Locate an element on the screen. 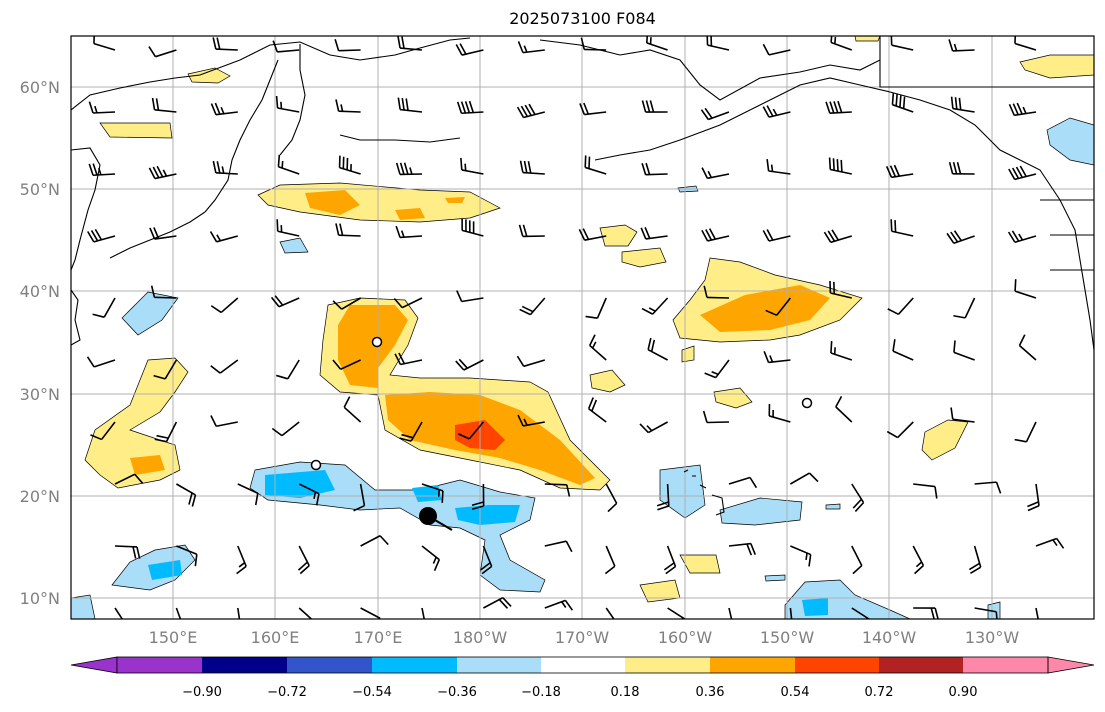 Image resolution: width=1105 pixels, height=712 pixels. lat-tick-label: 50°N is located at coordinates (40, 189).